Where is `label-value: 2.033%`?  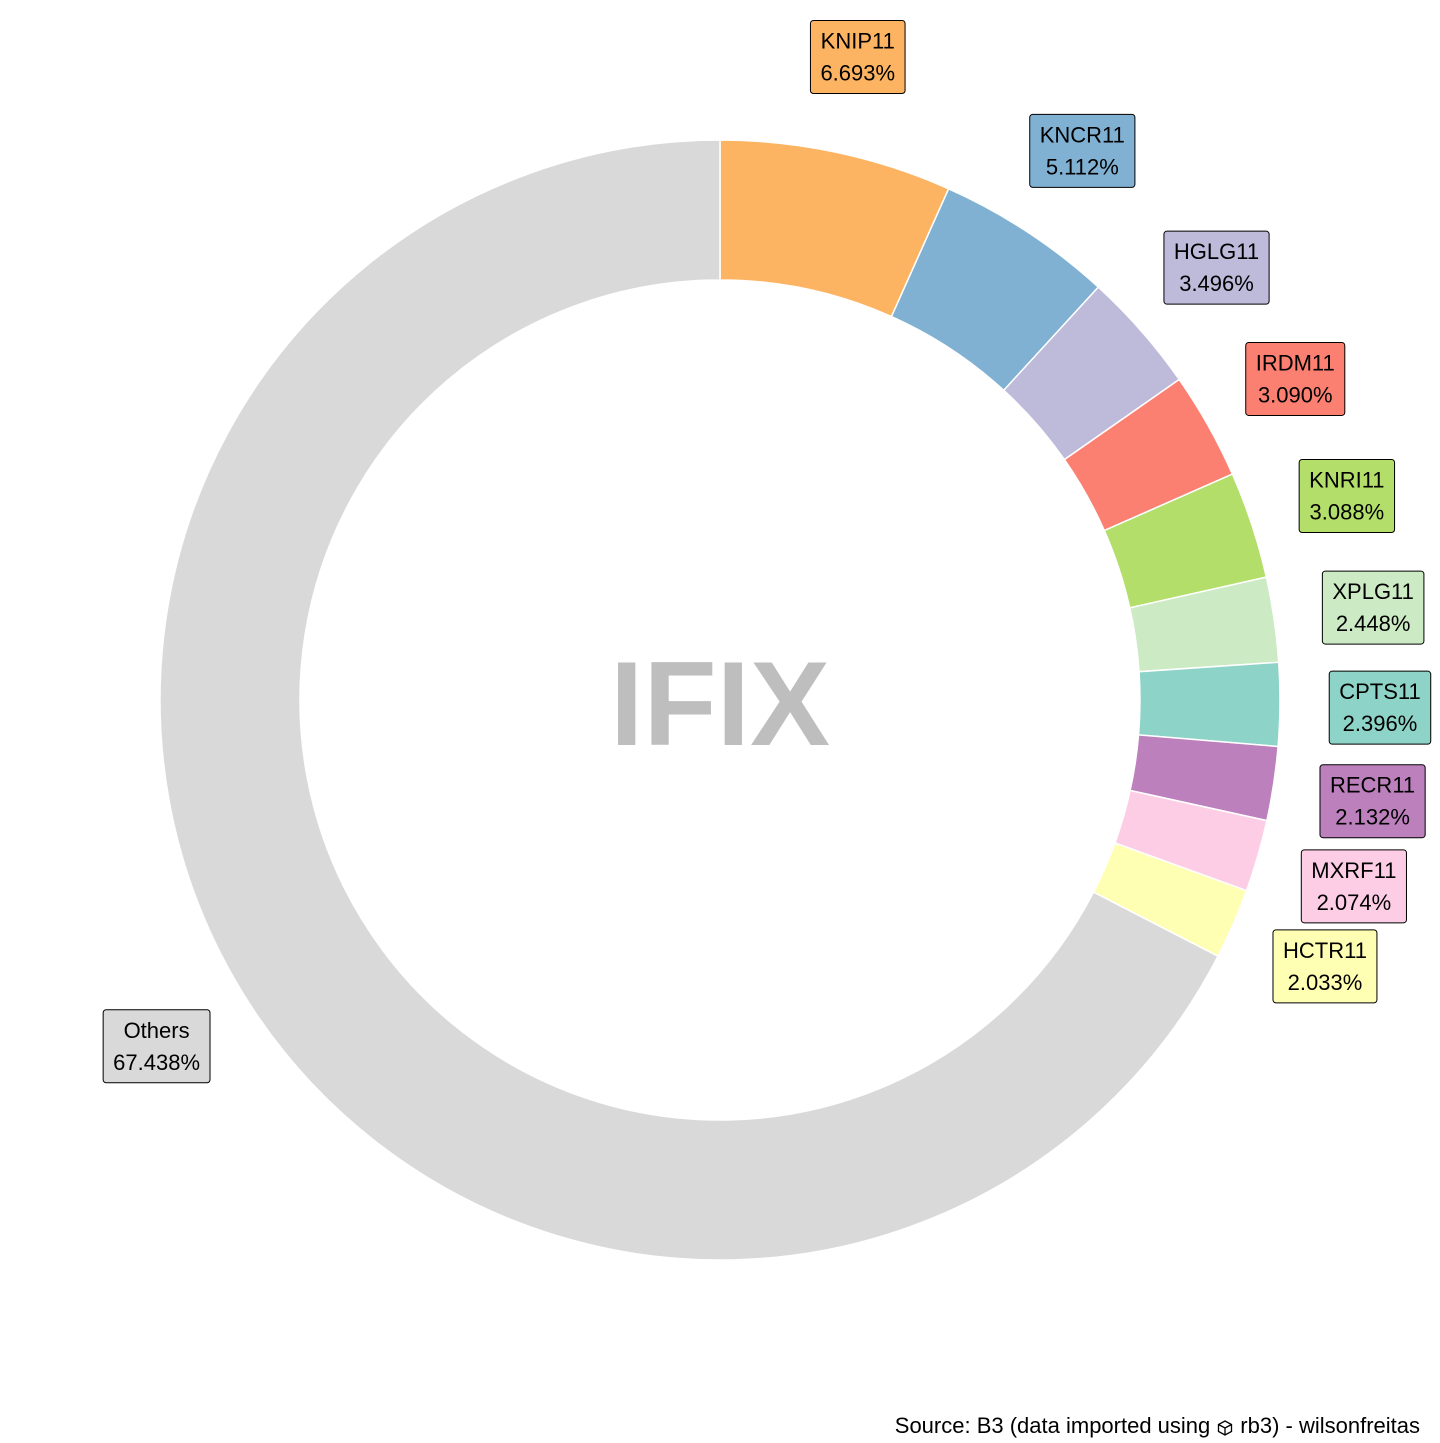
label-value: 2.033% is located at coordinates (1325, 982).